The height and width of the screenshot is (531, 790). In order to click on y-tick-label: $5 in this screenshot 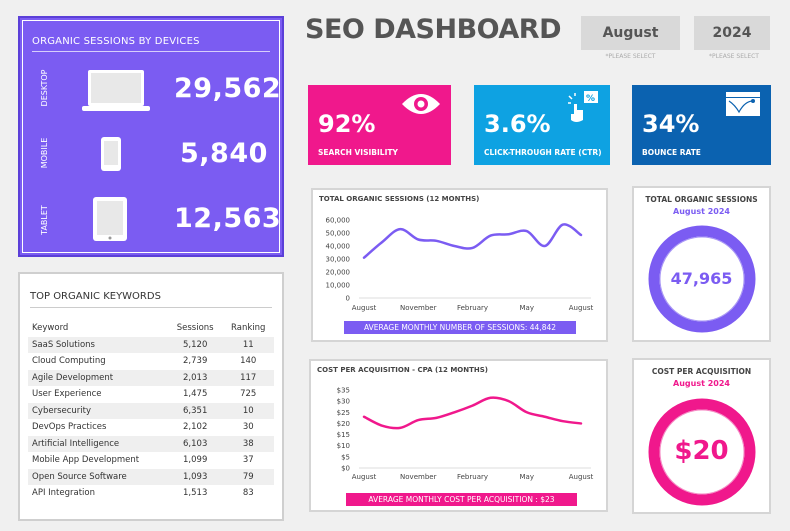, I will do `click(345, 457)`.